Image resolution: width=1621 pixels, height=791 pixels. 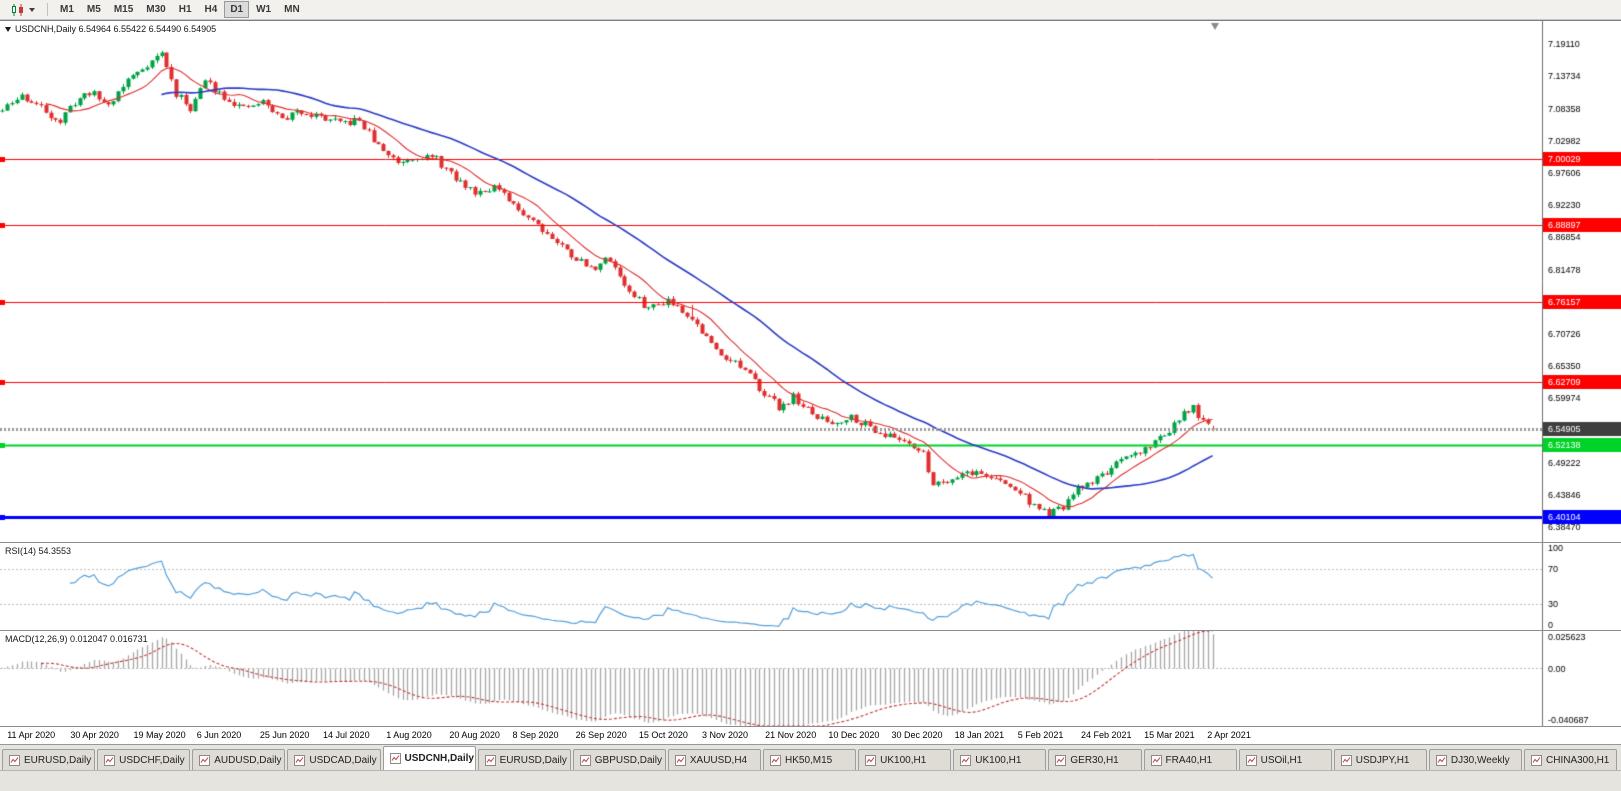 I want to click on tab-label: USDCNH,Daily, so click(x=439, y=758).